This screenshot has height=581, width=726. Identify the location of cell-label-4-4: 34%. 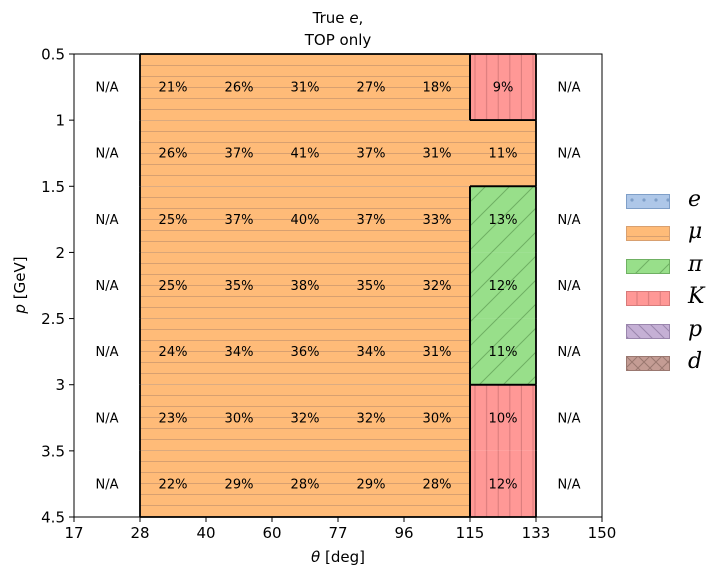
(371, 352).